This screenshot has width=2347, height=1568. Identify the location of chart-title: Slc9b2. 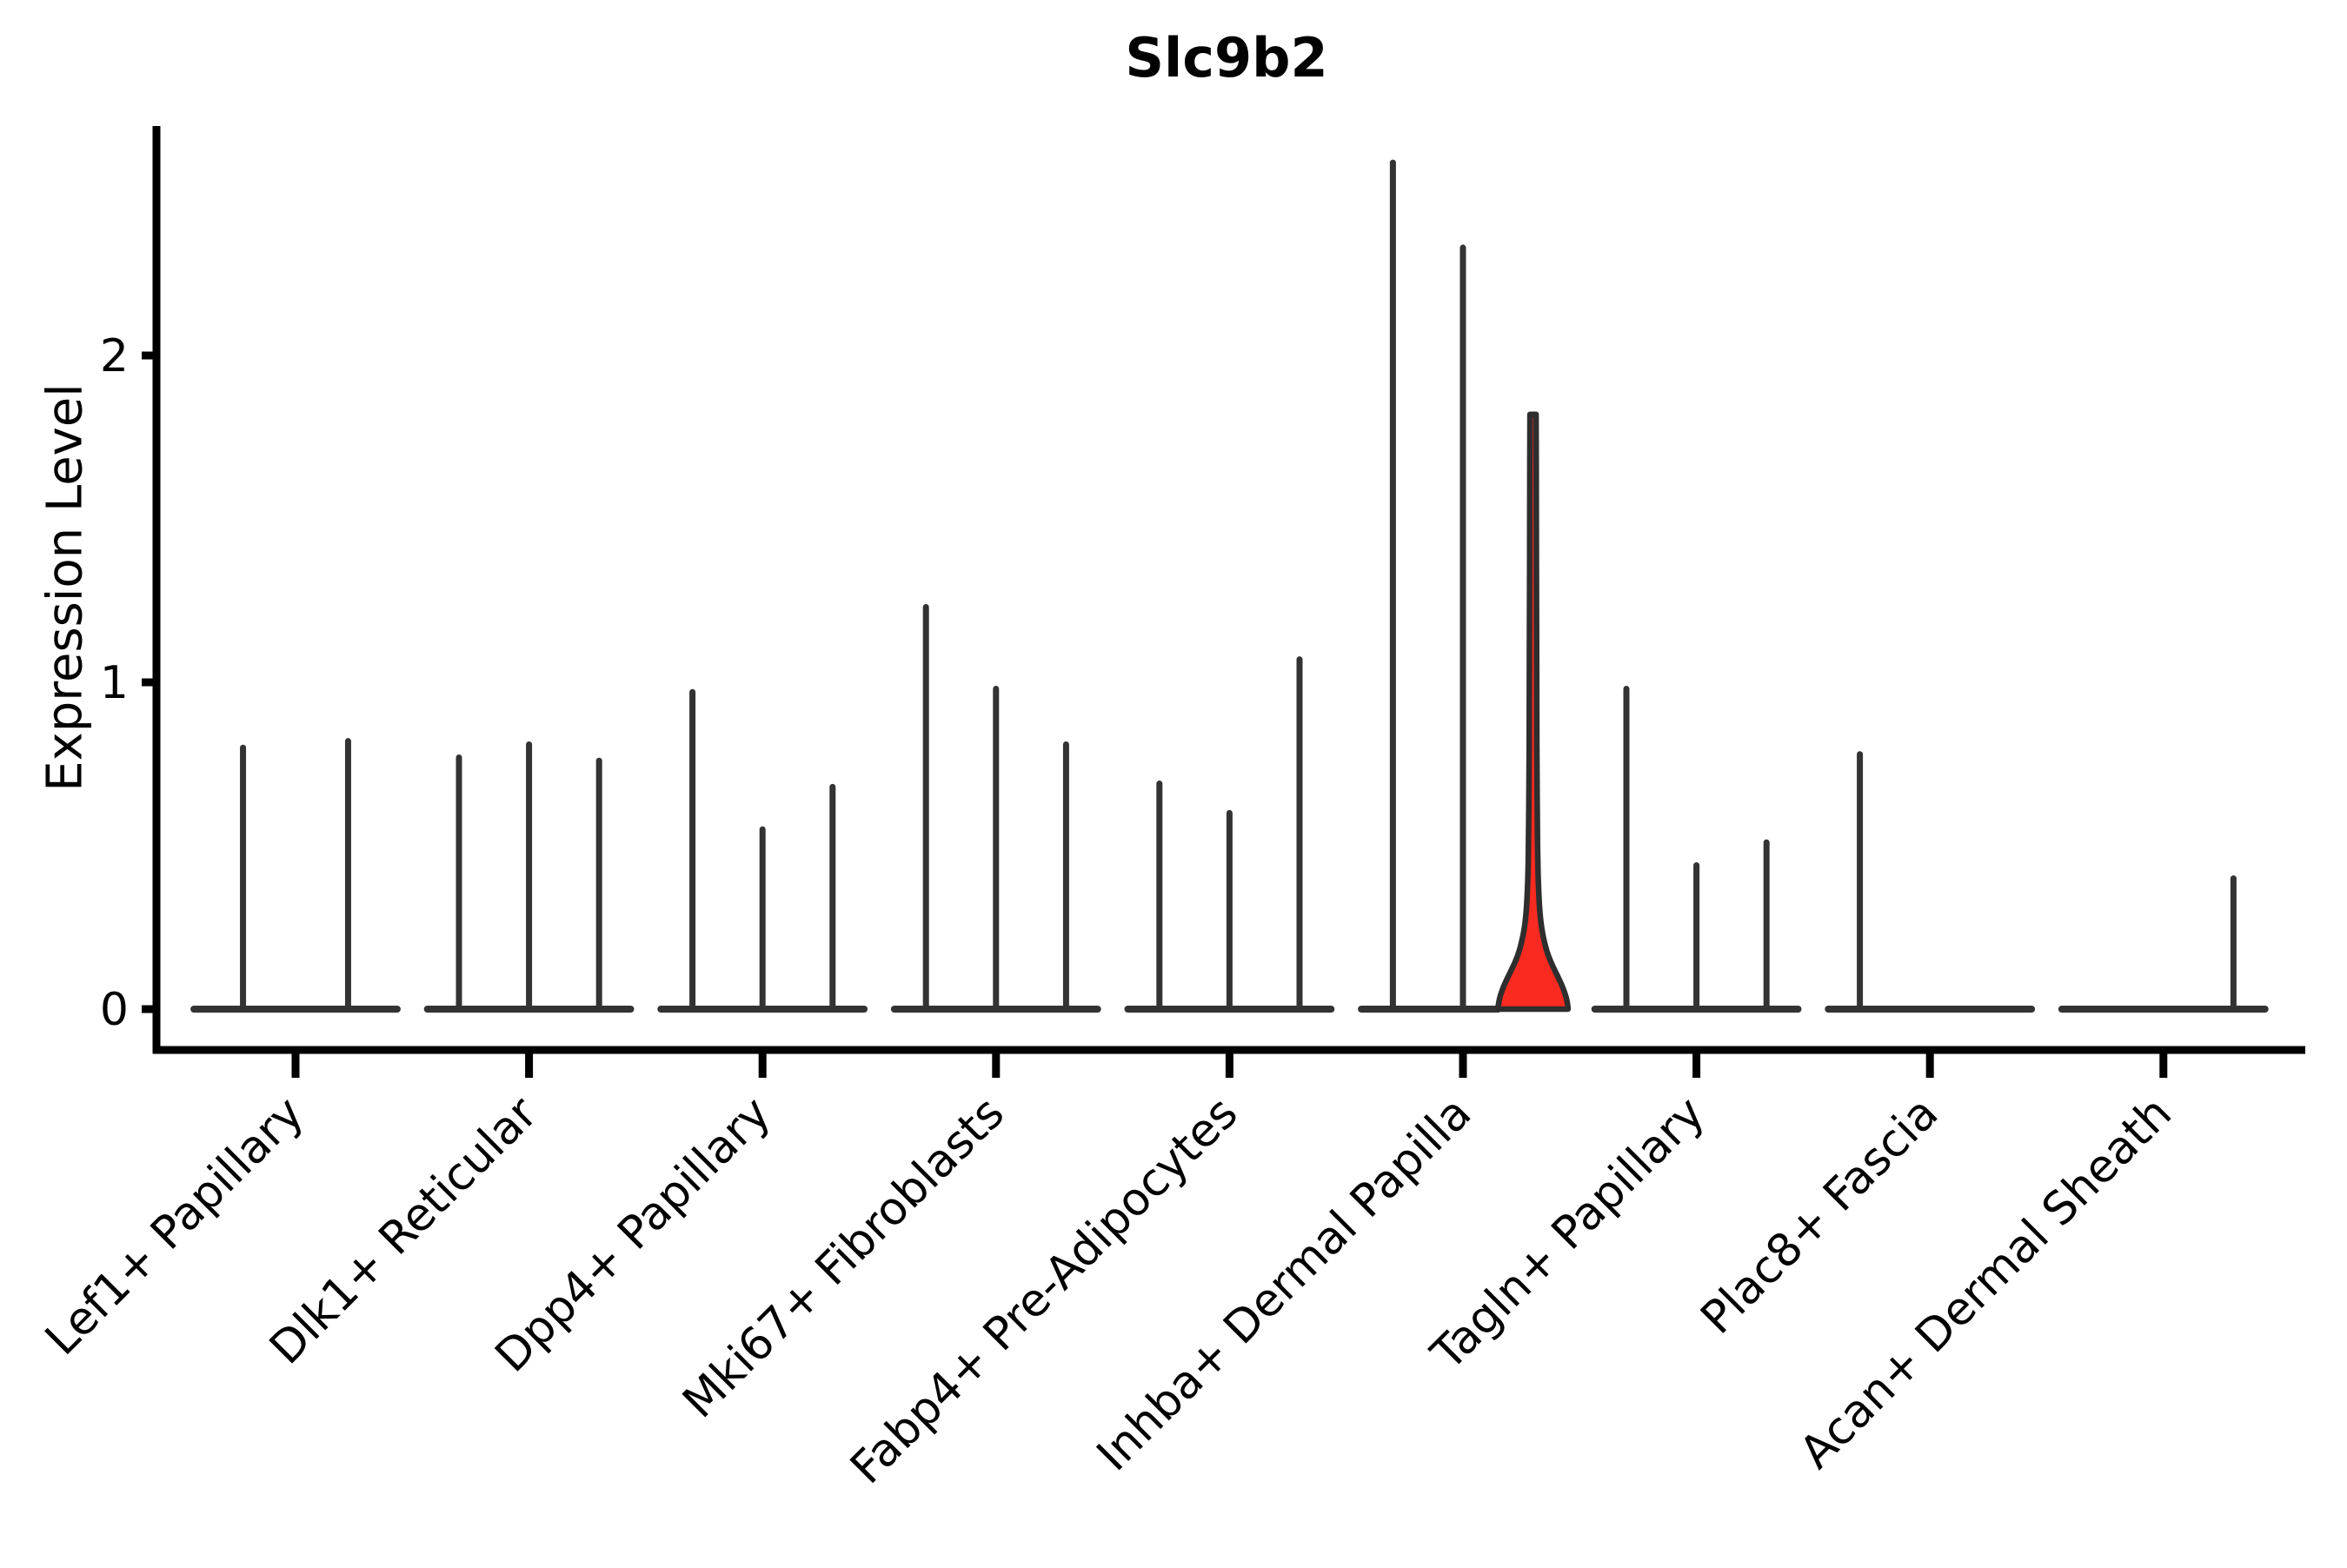
(1226, 58).